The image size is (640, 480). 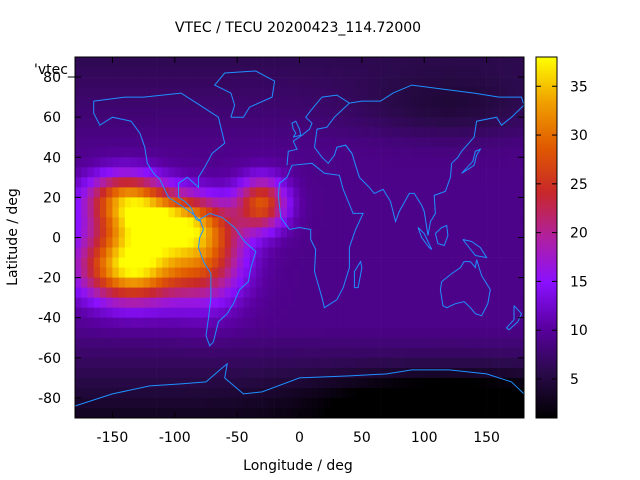 What do you see at coordinates (52, 118) in the screenshot?
I see `y-tick-label: 60` at bounding box center [52, 118].